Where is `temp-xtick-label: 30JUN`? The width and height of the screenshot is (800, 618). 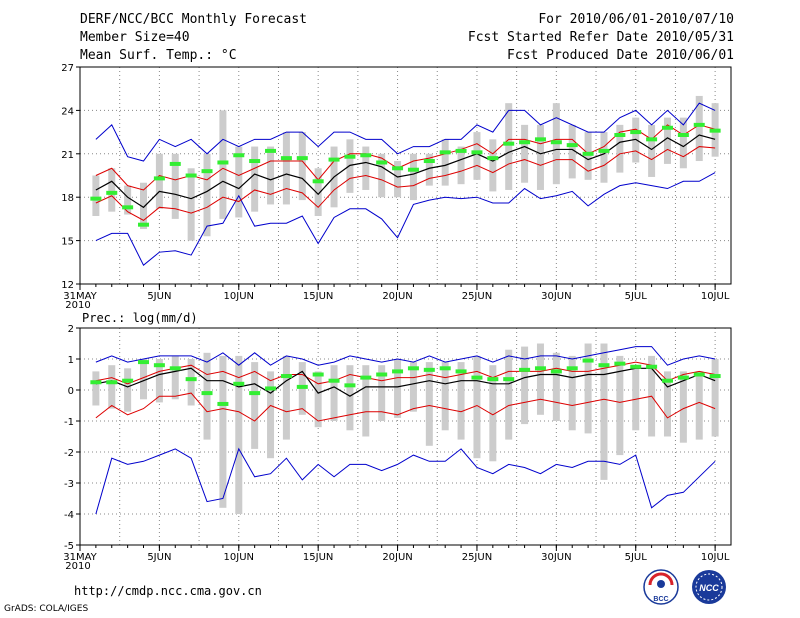 temp-xtick-label: 30JUN is located at coordinates (556, 296).